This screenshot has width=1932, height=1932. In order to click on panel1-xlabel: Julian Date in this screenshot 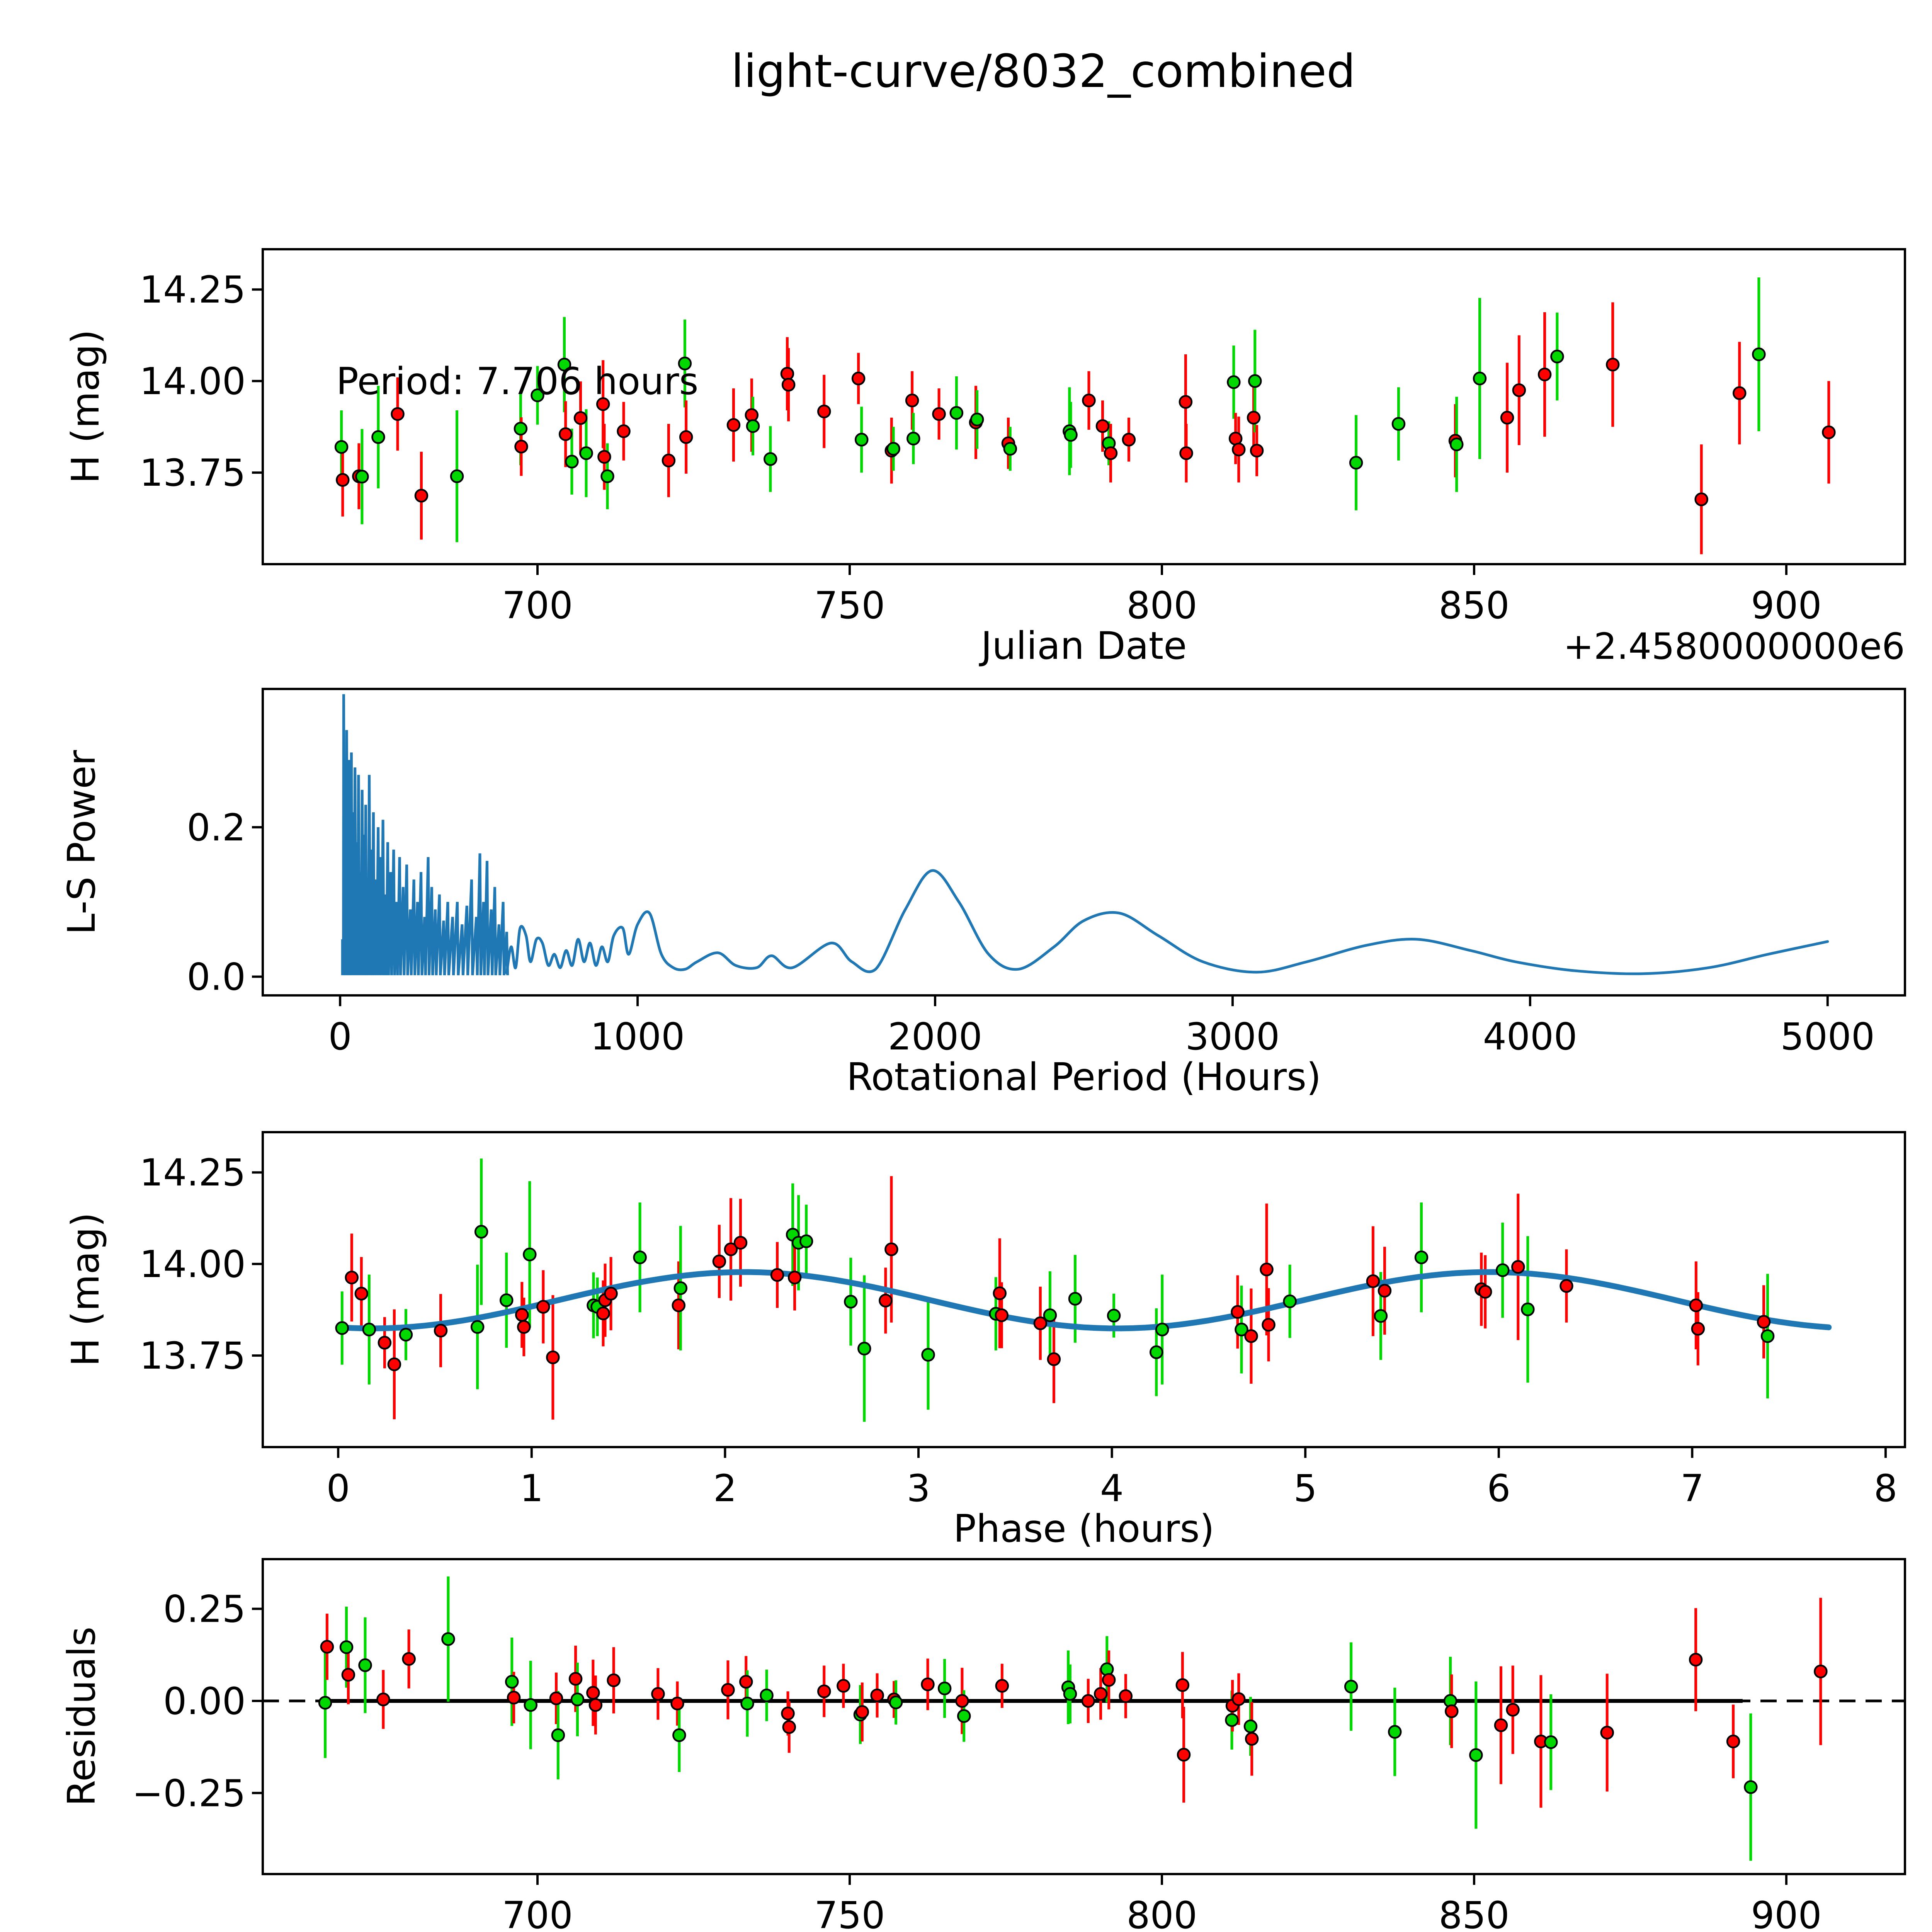, I will do `click(1083, 646)`.